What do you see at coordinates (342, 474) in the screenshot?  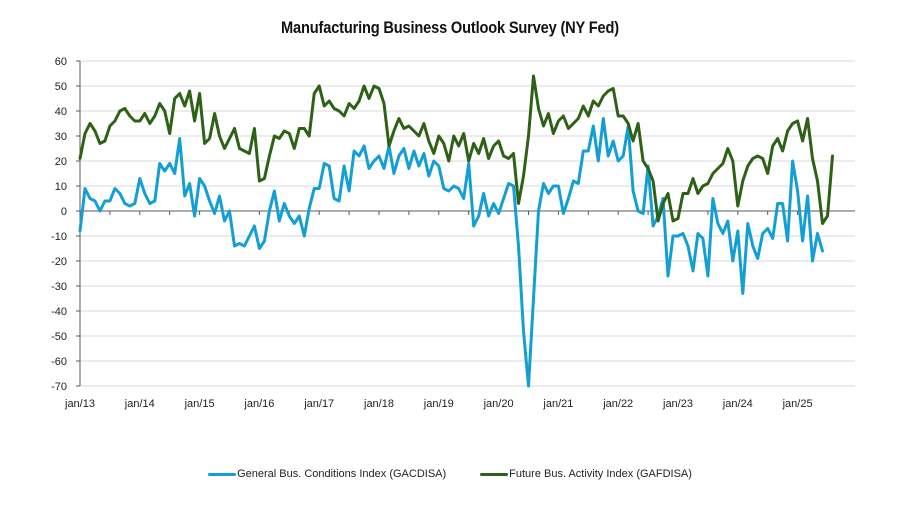 I see `legend-label-general-conditions: General Bus. Conditions Index (GACDISA)` at bounding box center [342, 474].